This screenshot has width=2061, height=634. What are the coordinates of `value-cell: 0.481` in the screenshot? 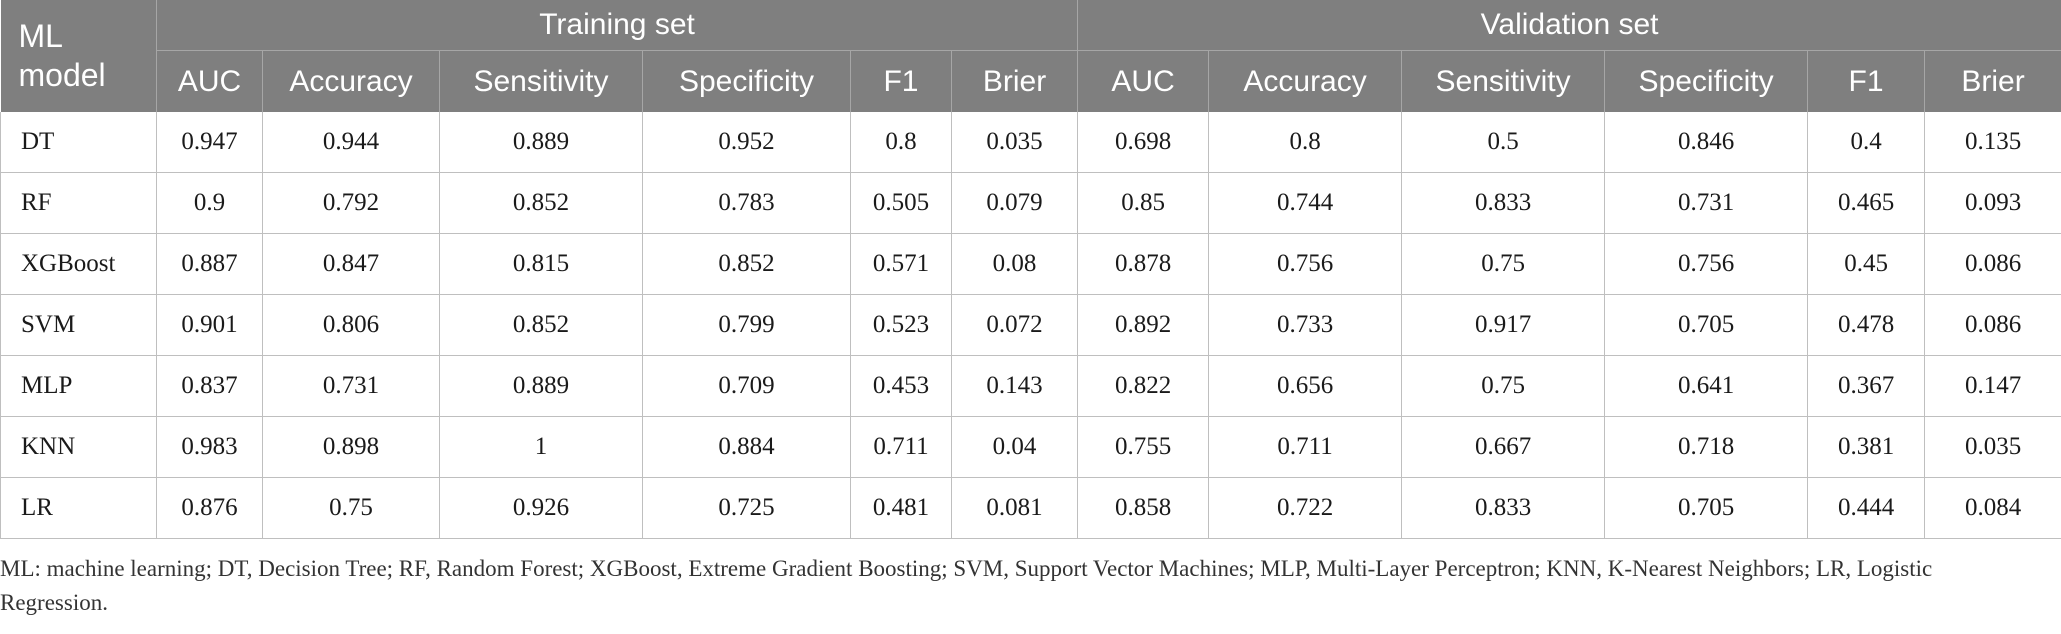 It's located at (901, 508).